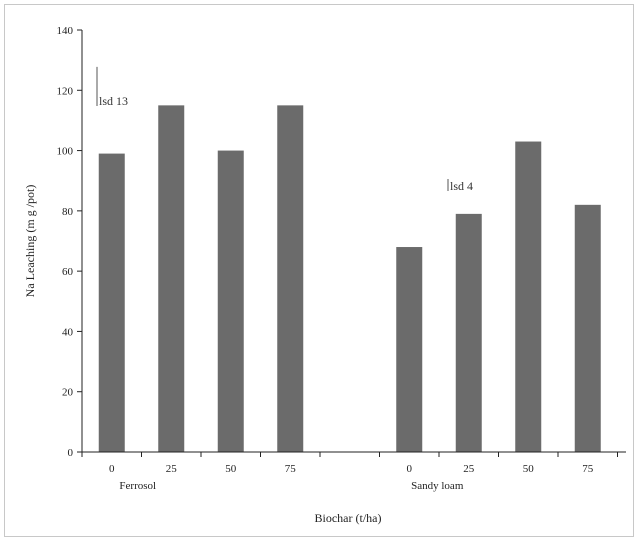 The width and height of the screenshot is (640, 543). What do you see at coordinates (68, 332) in the screenshot?
I see `y-tick-label: 40` at bounding box center [68, 332].